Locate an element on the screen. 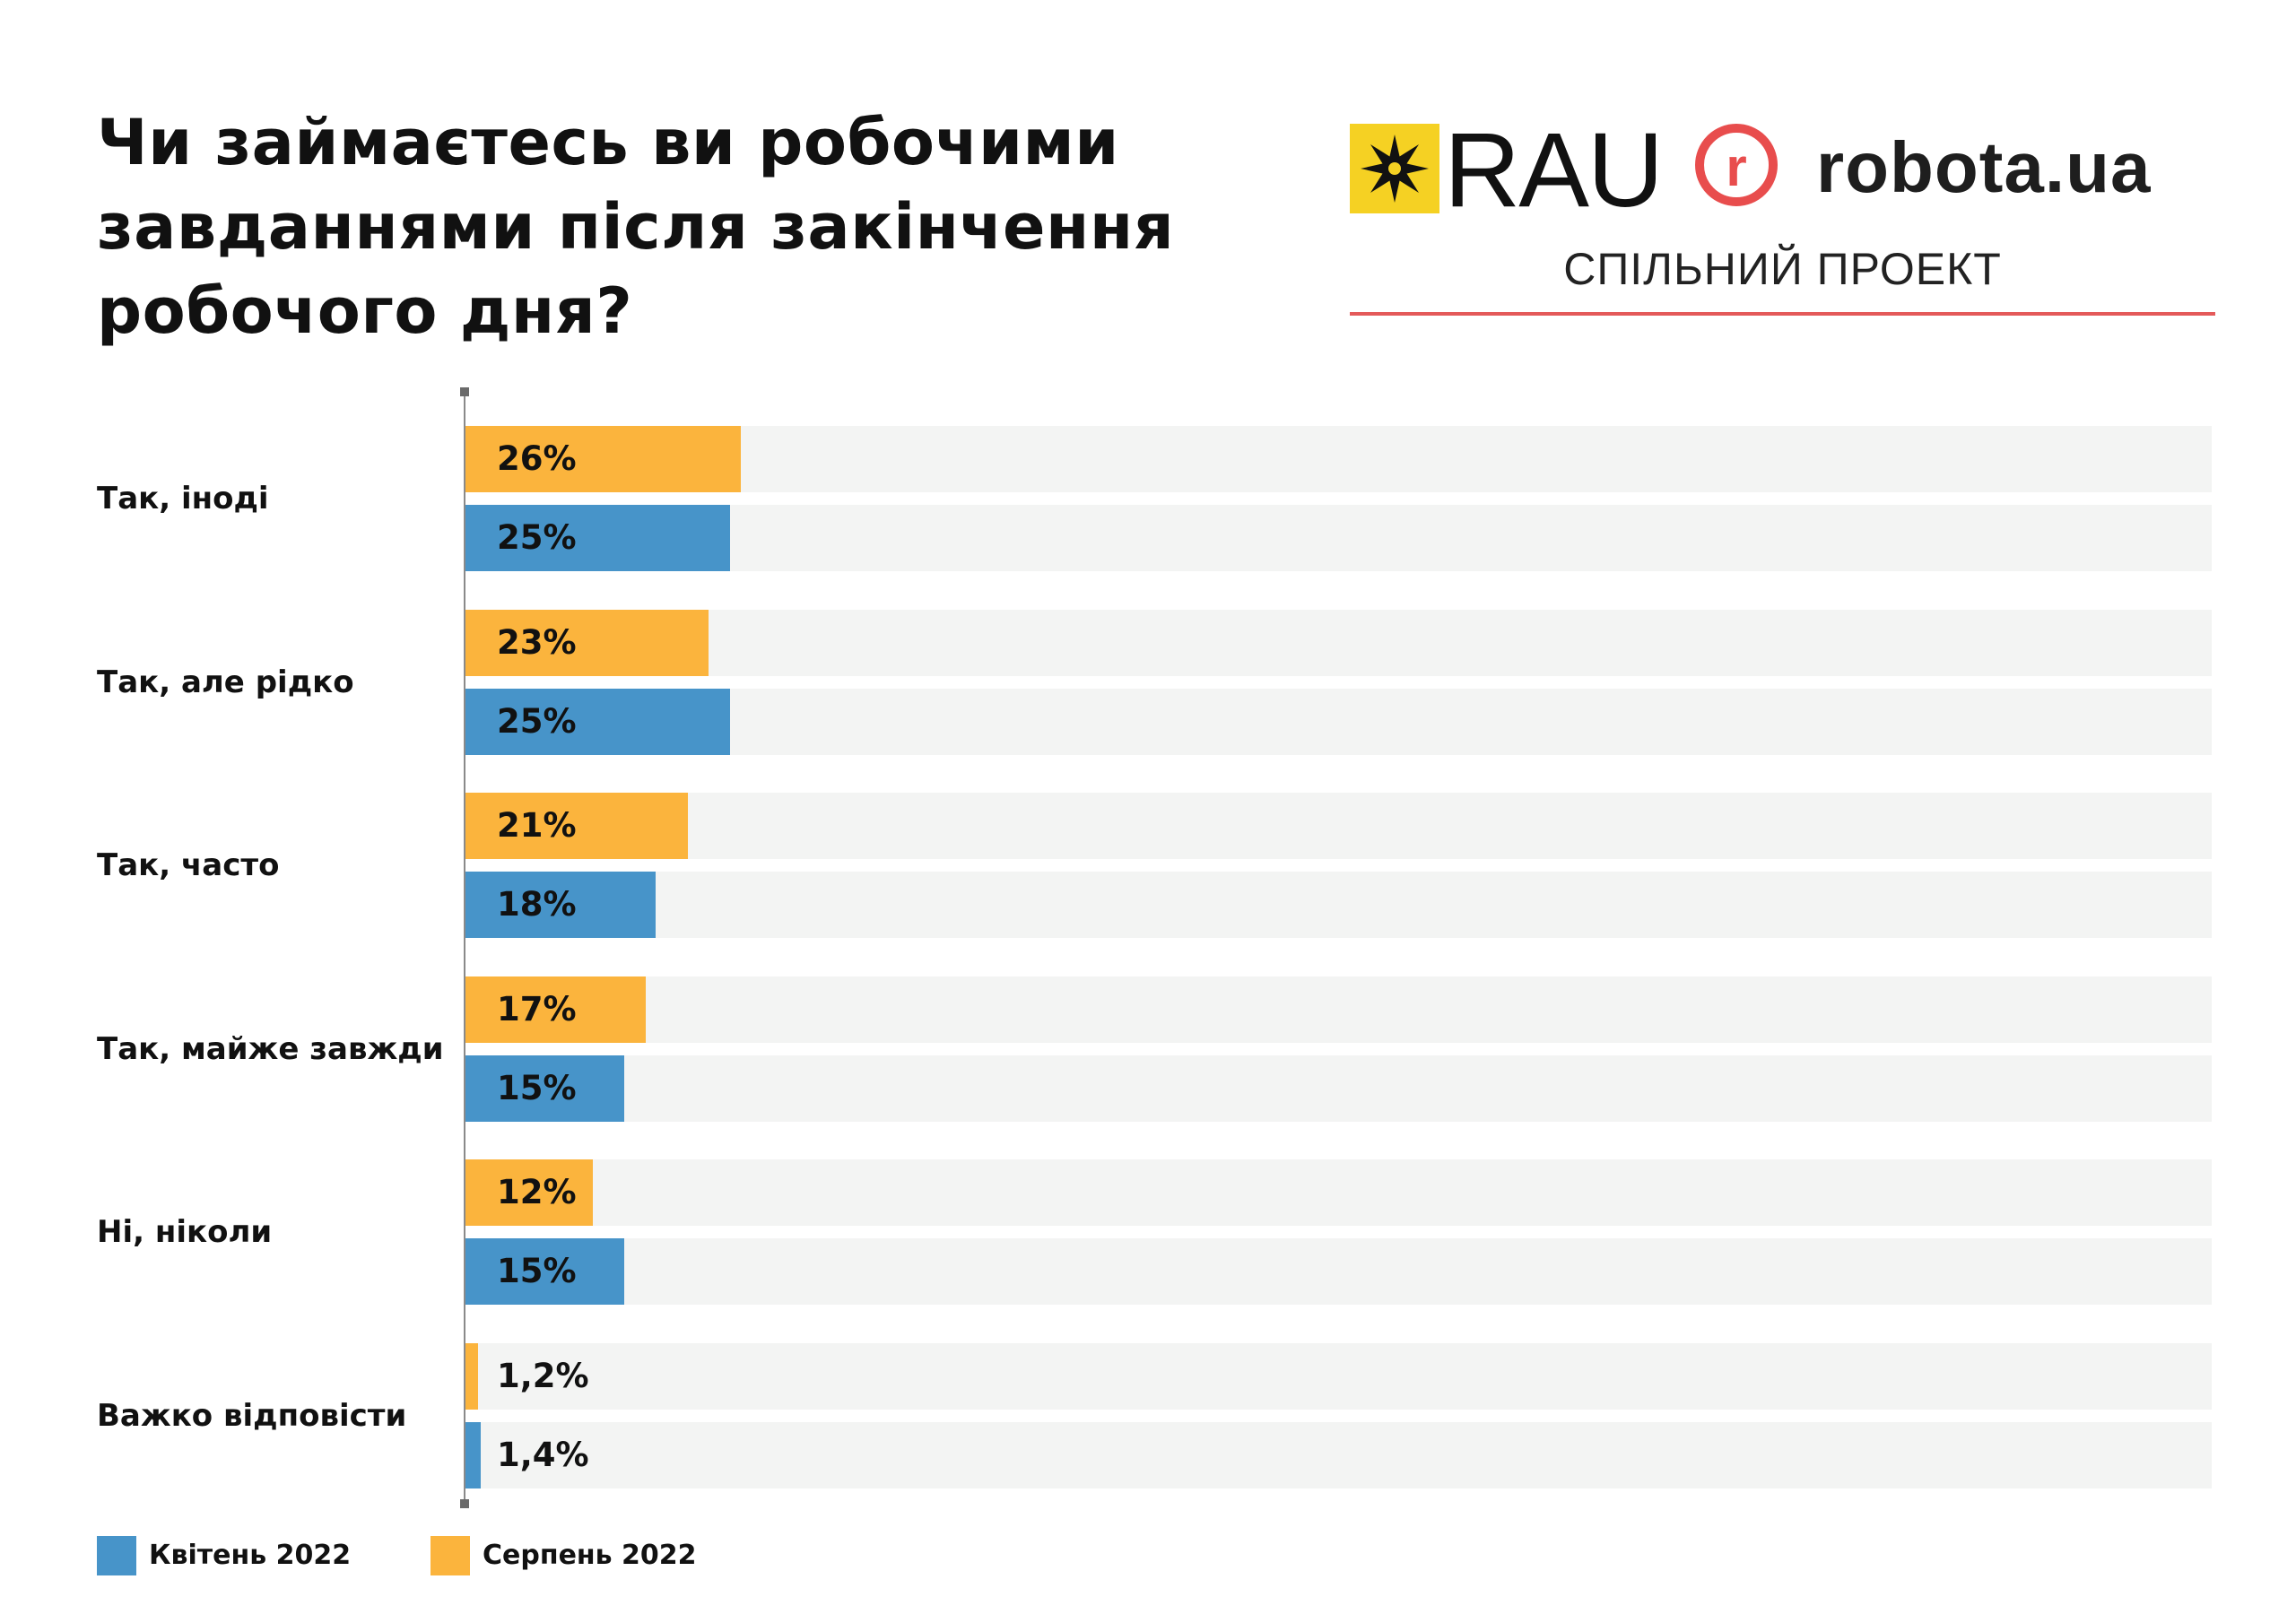 The width and height of the screenshot is (2296, 1623). robota-logo-text: robota.ua is located at coordinates (1984, 167).